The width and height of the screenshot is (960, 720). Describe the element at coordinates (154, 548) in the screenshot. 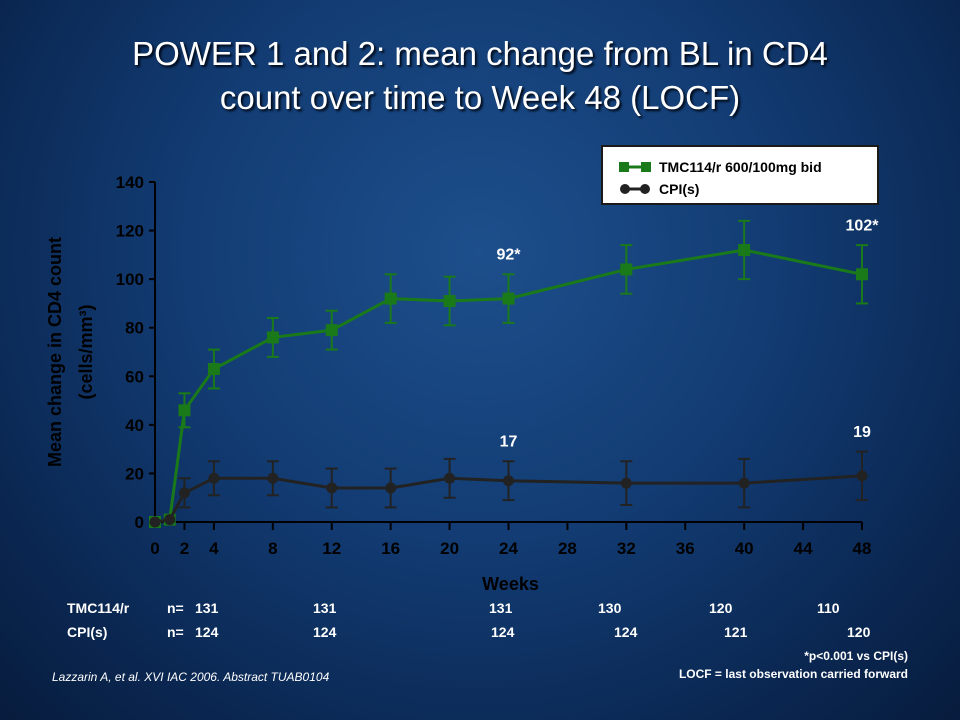

I see `x-tick-label: 0` at that location.